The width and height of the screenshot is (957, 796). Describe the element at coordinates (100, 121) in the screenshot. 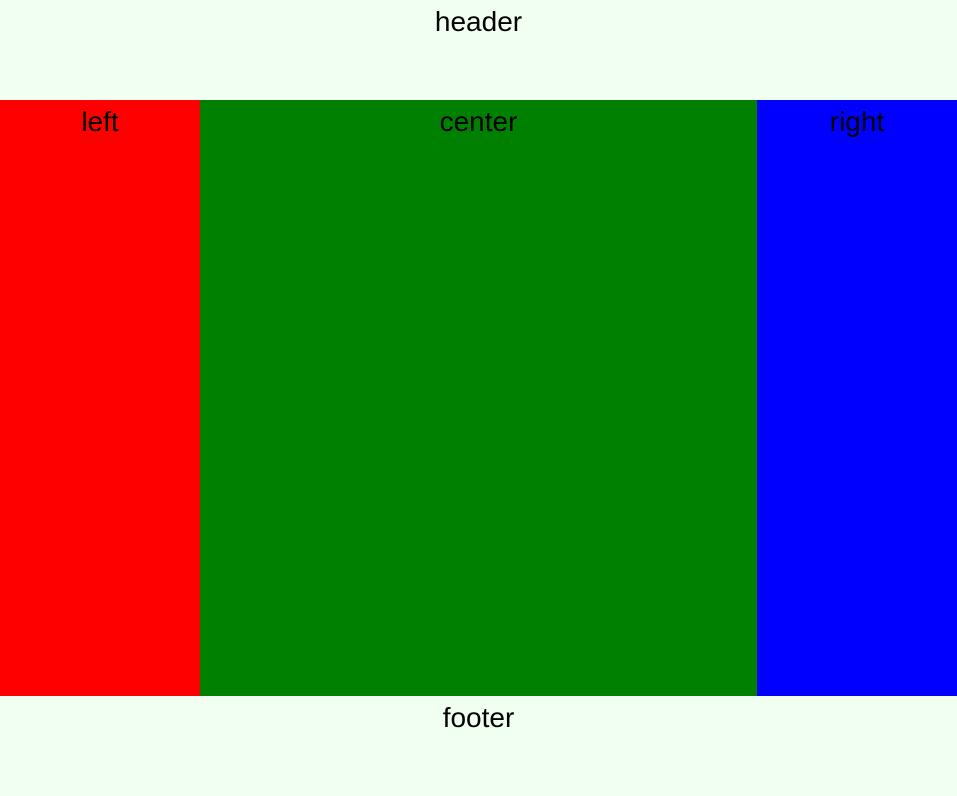

I see `left-label: left` at that location.